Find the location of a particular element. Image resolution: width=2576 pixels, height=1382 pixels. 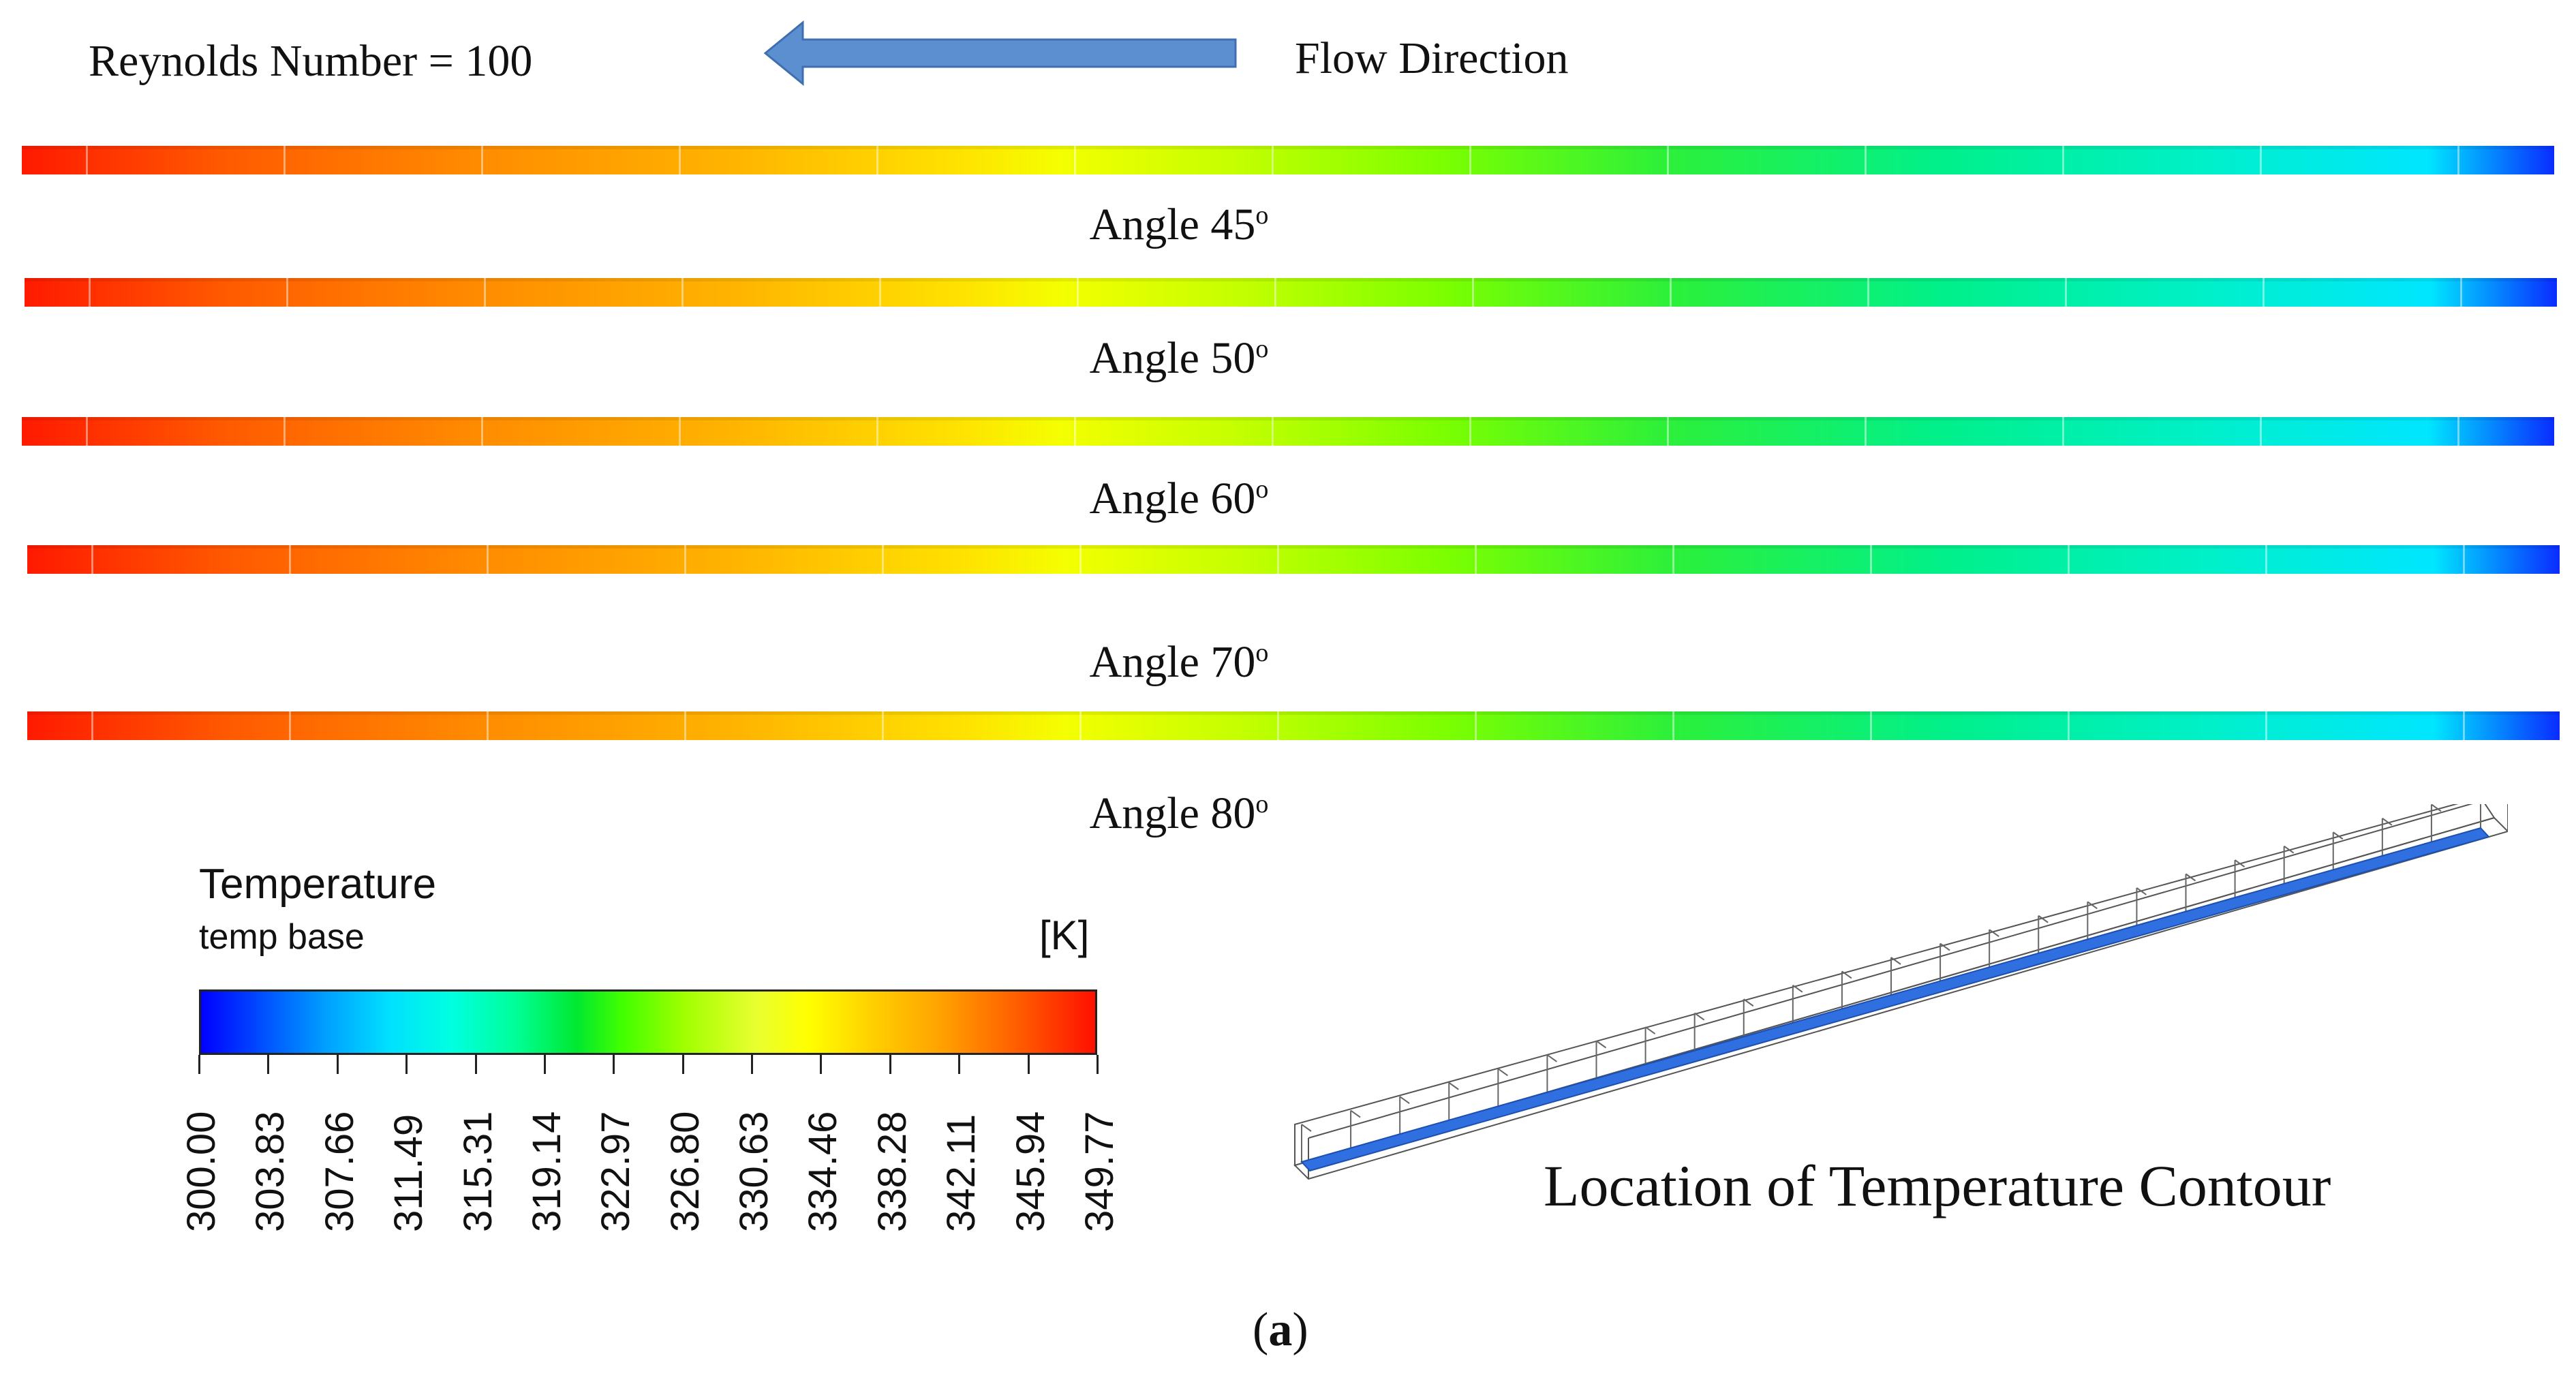

caption-close: ) is located at coordinates (1300, 1330).